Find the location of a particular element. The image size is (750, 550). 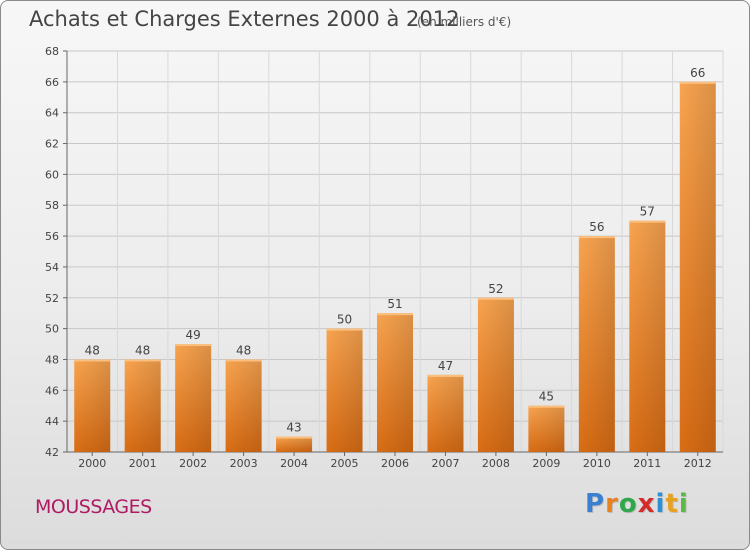

proxiti-logo: Proxiti is located at coordinates (637, 504).